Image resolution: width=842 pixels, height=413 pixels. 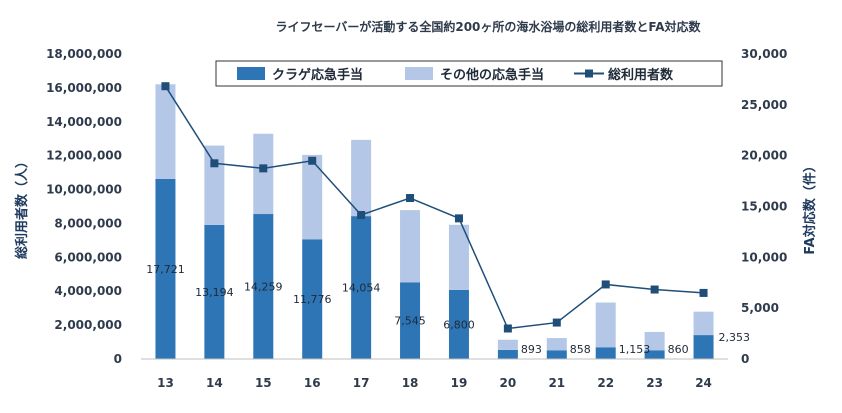 I want to click on data-label: 17,721, so click(x=165, y=269).